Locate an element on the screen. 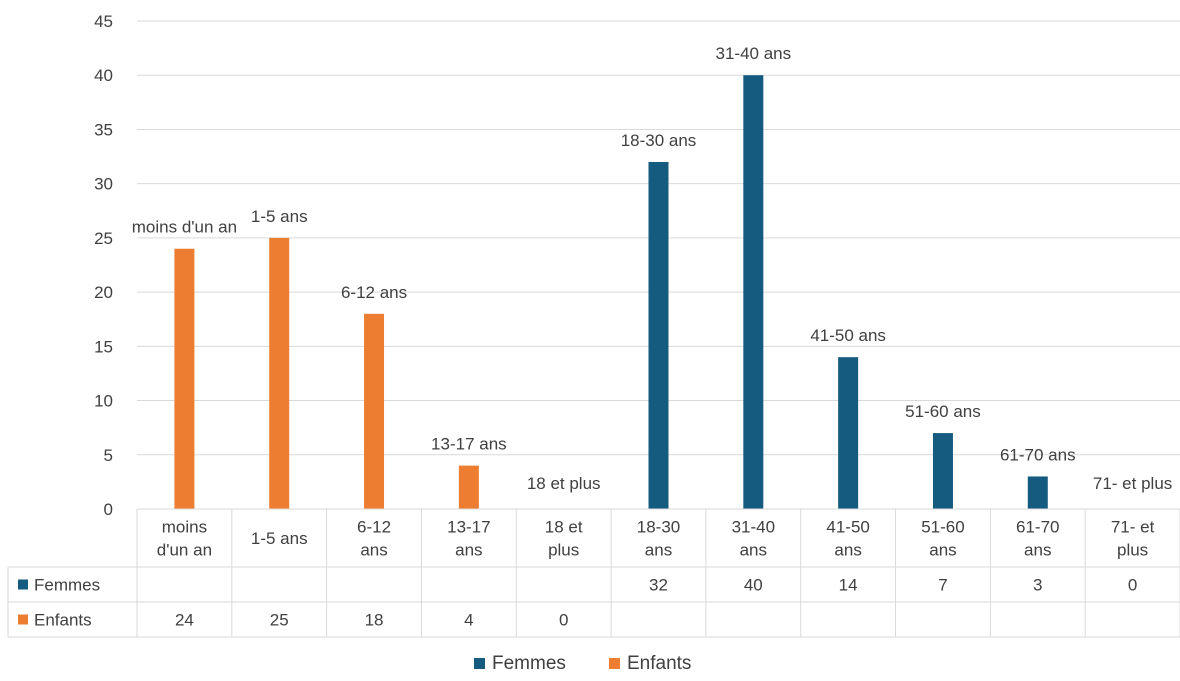  table-category-label: 6-12 is located at coordinates (374, 527).